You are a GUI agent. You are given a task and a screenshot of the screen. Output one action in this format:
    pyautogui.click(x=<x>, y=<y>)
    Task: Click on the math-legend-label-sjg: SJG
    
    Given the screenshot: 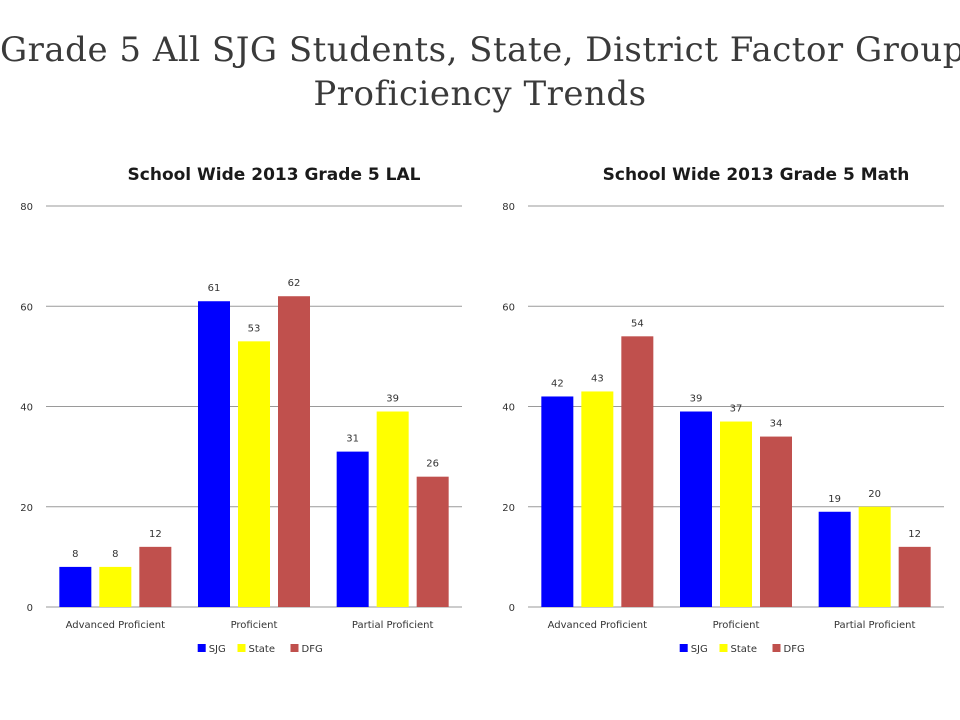 What is the action you would take?
    pyautogui.click(x=699, y=649)
    